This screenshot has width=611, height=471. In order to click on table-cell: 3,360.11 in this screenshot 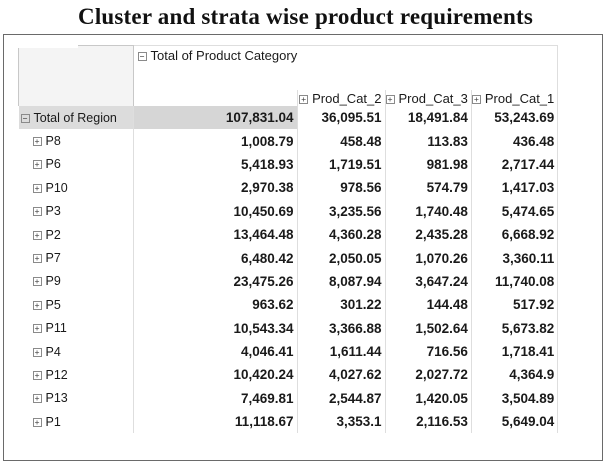, I will do `click(515, 258)`.